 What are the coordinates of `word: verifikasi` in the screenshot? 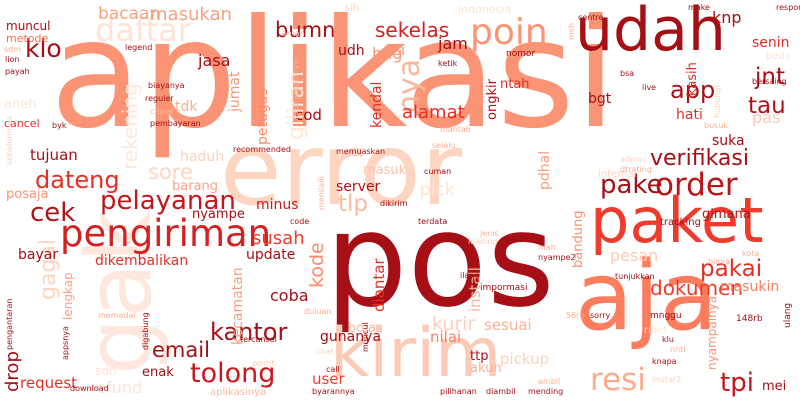 It's located at (699, 158).